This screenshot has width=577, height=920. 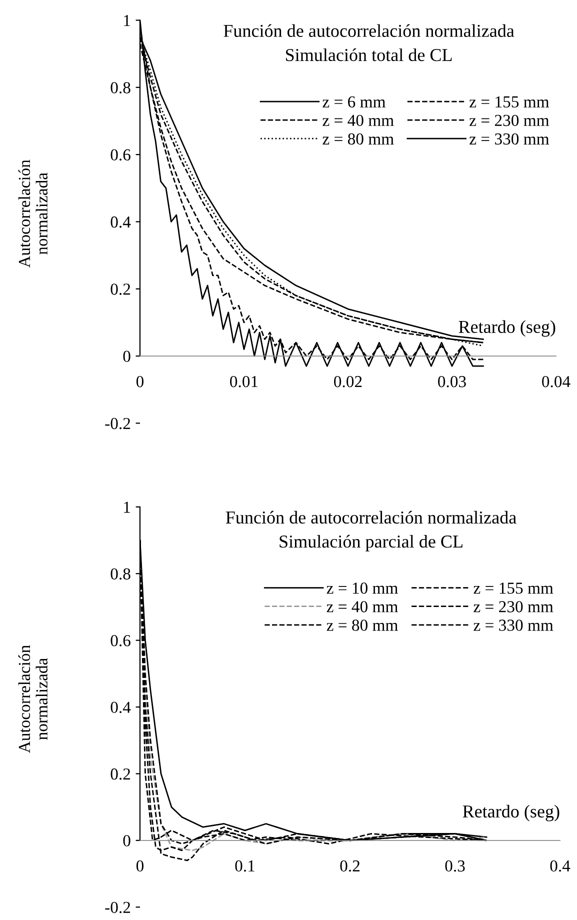 I want to click on x-tick-label: 0.2, so click(x=350, y=866).